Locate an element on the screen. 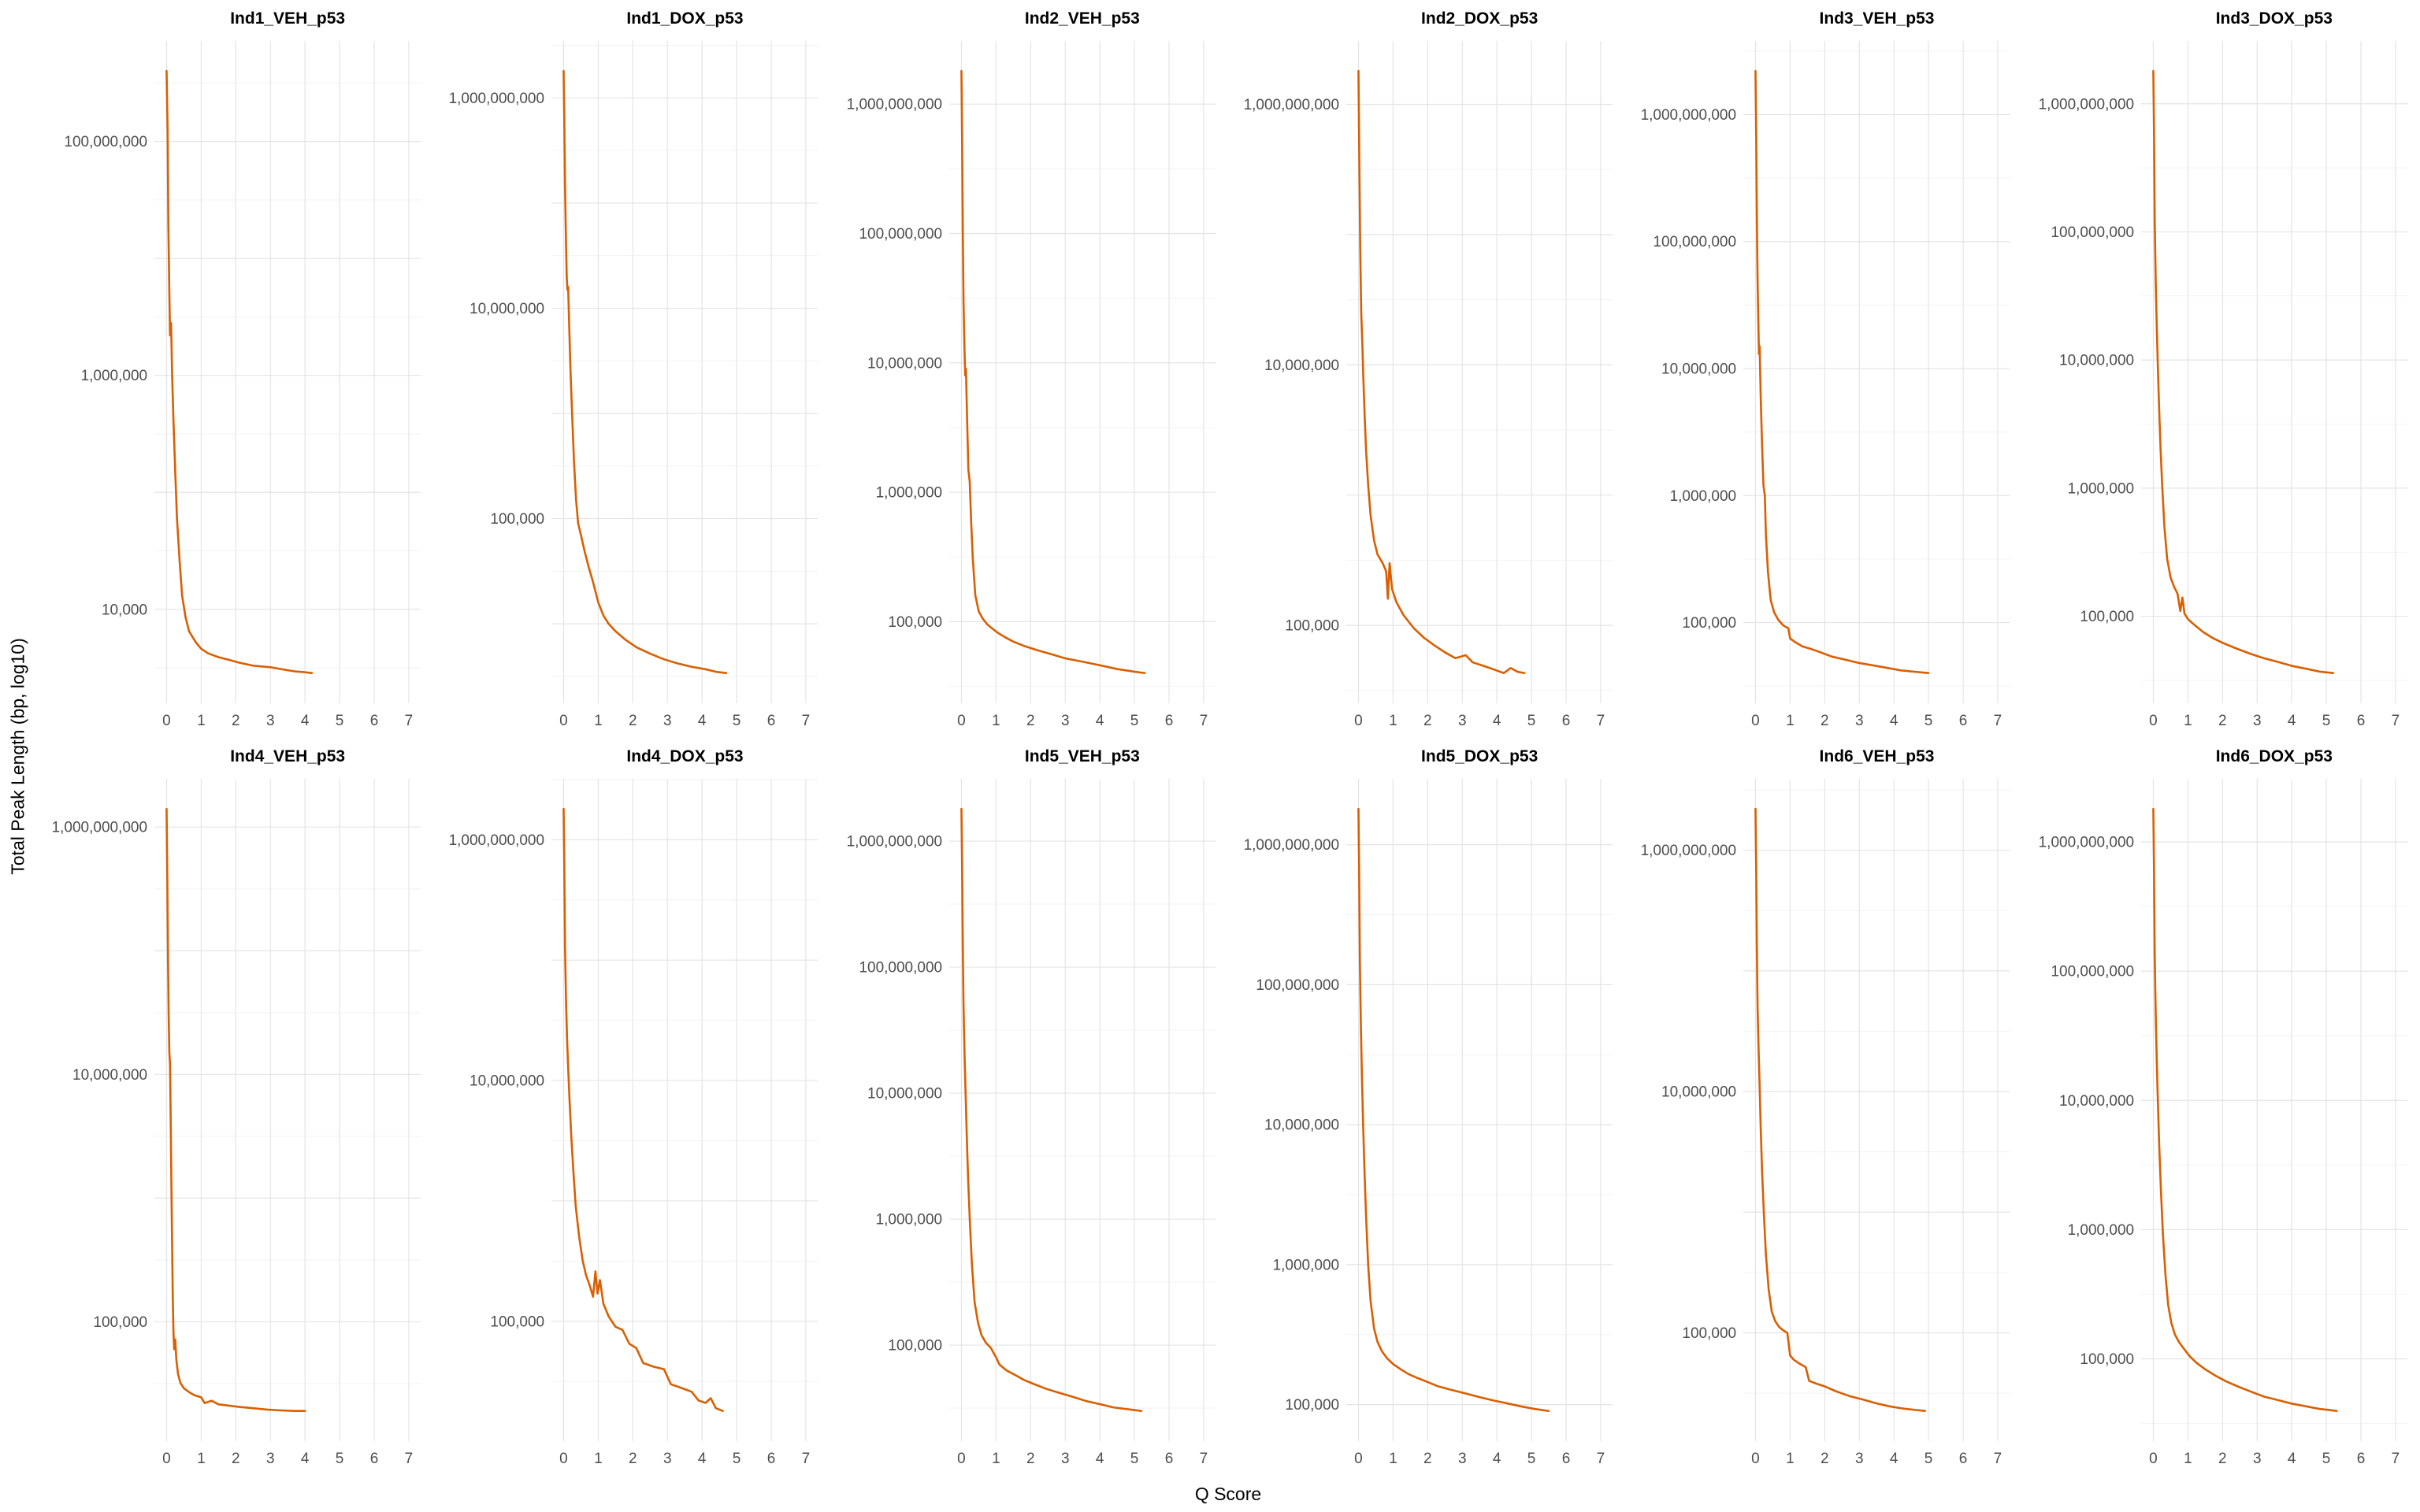 The image size is (2420, 1512). y-tick-label: 1,000,000,000 is located at coordinates (2085, 104).